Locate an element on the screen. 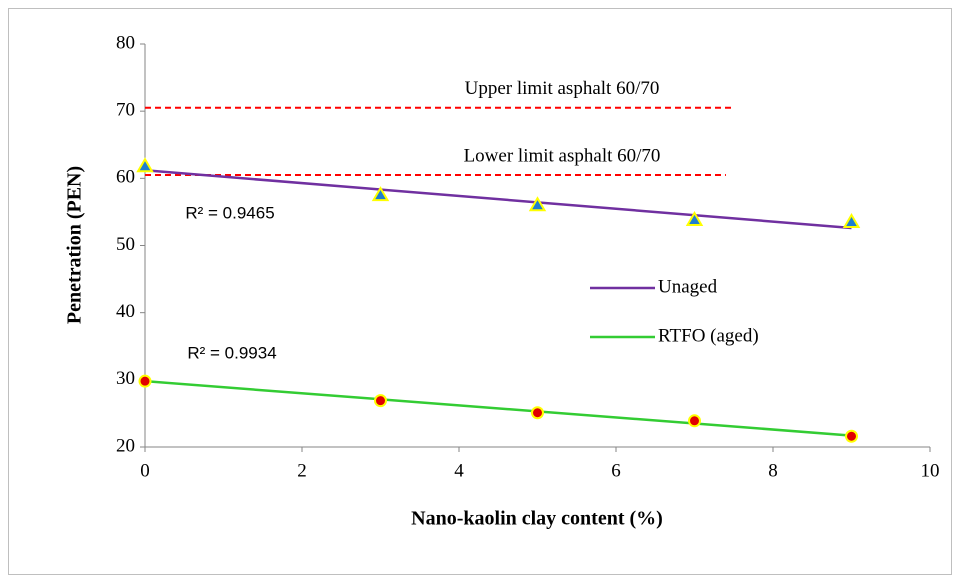 This screenshot has height=581, width=960. r2-label: R² = 0.9934 is located at coordinates (231, 352).